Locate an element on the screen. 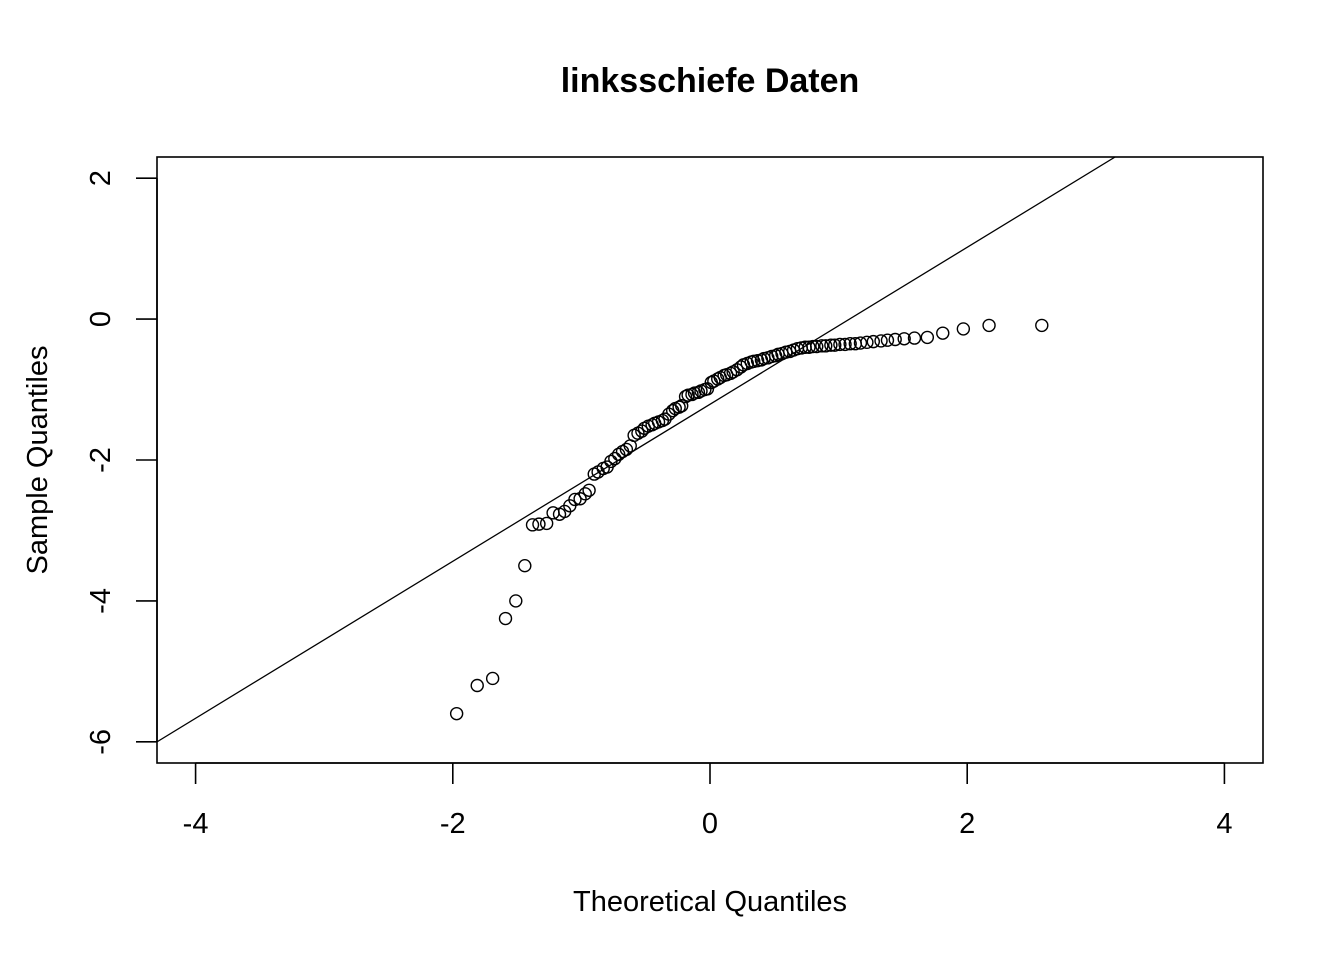 This screenshot has height=960, width=1344. chart-title: linksschiefe Daten is located at coordinates (710, 81).